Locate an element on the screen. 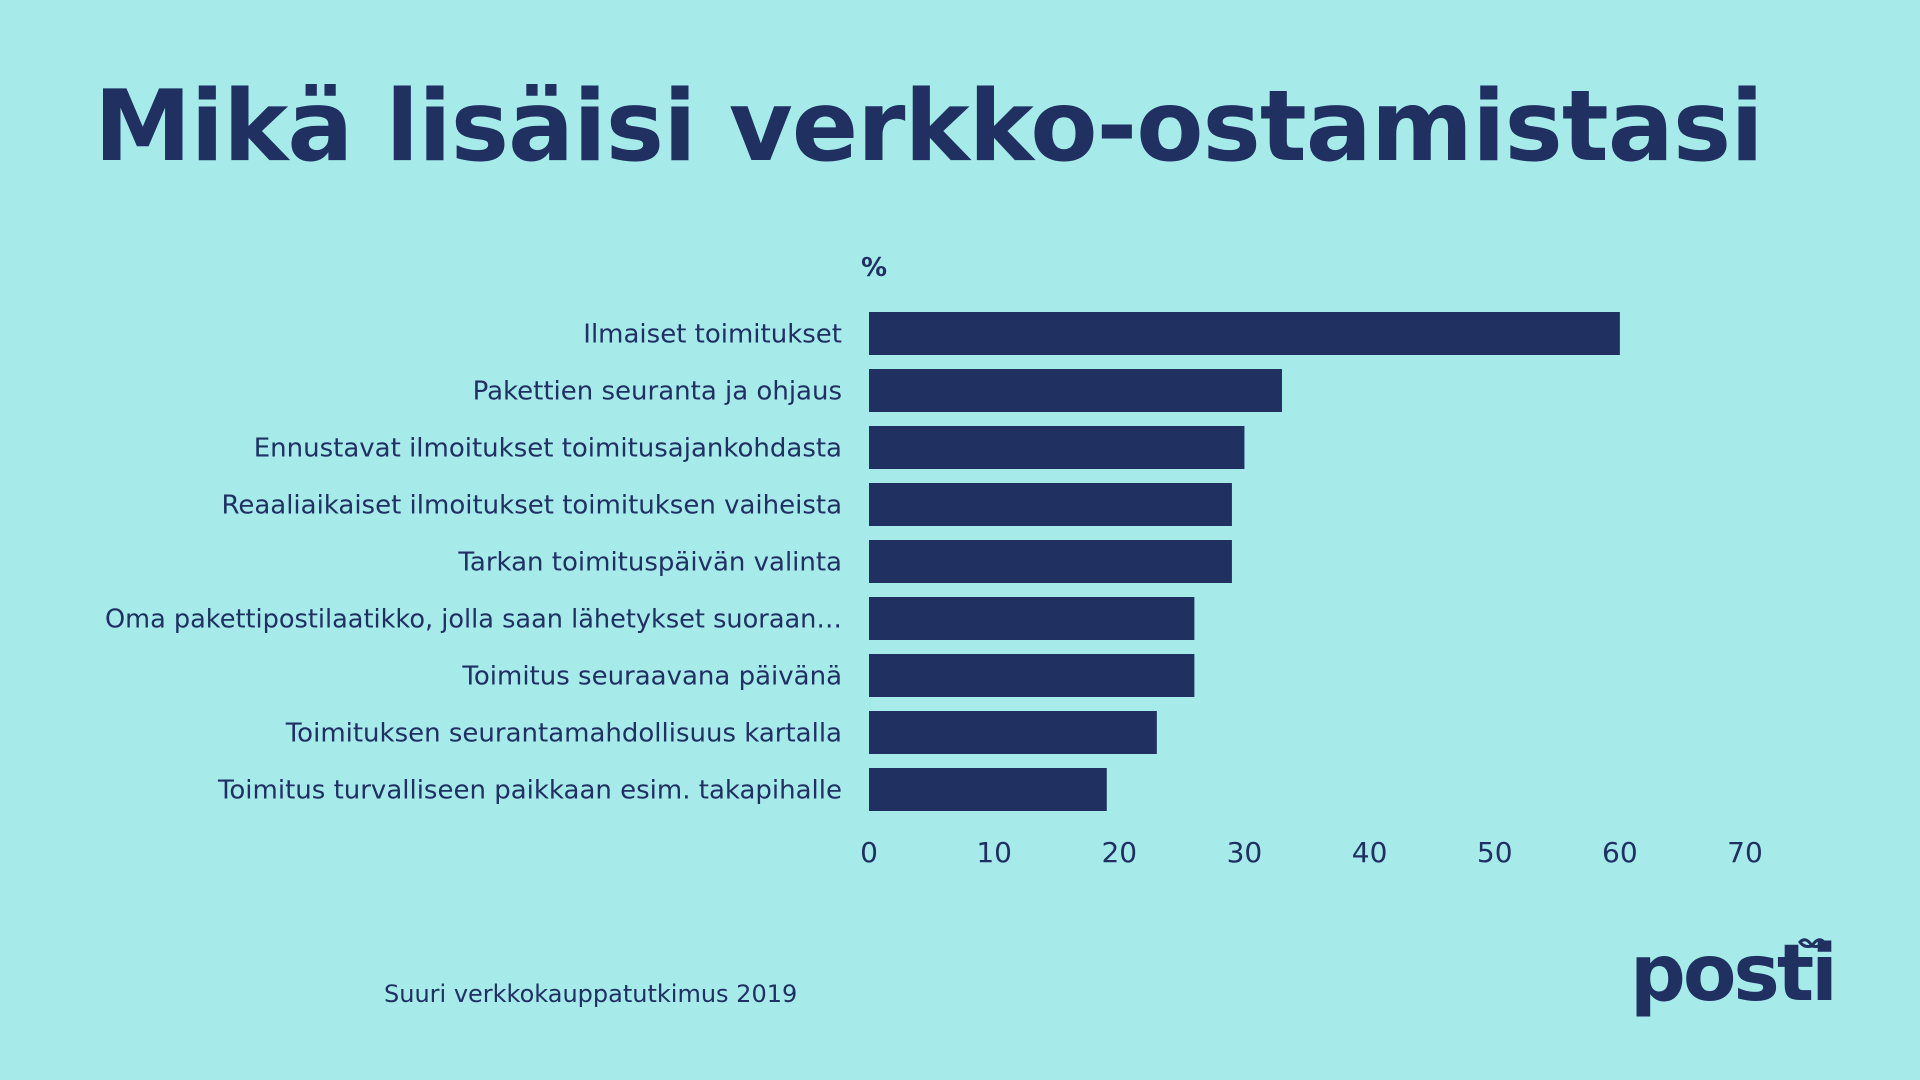 The image size is (1920, 1080). posti-logo-icon: posti is located at coordinates (1734, 974).